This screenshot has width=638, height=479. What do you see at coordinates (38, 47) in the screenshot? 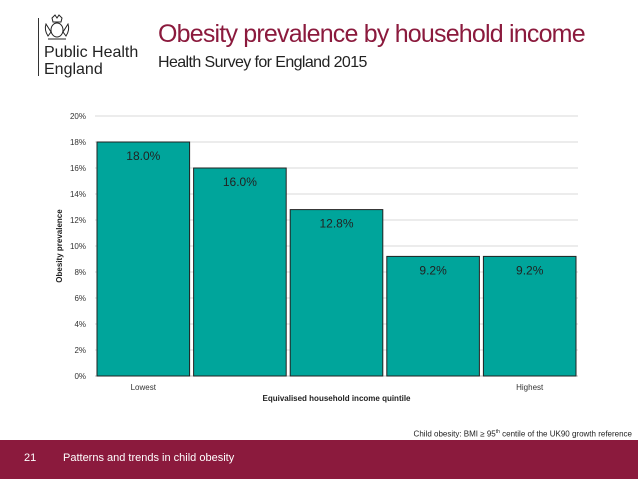
I see `logo-divider` at bounding box center [38, 47].